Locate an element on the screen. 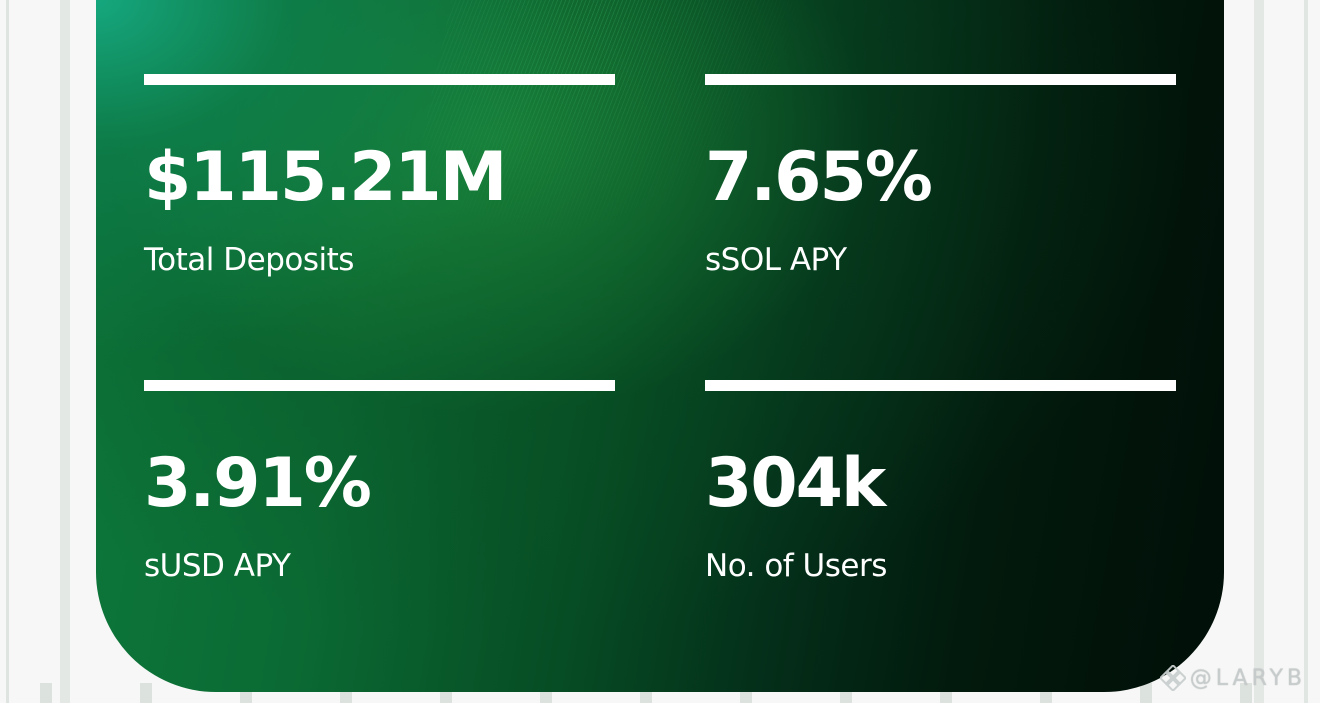  stat-value: $115.21M is located at coordinates (325, 177).